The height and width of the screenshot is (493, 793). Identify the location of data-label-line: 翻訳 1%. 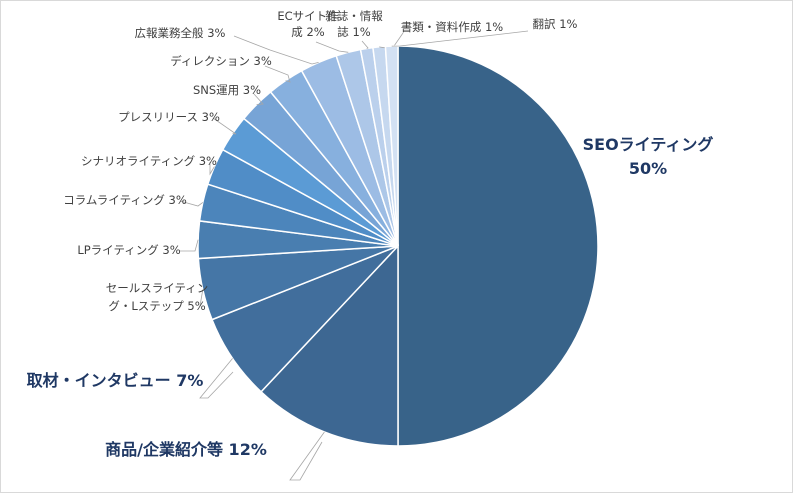
(555, 24).